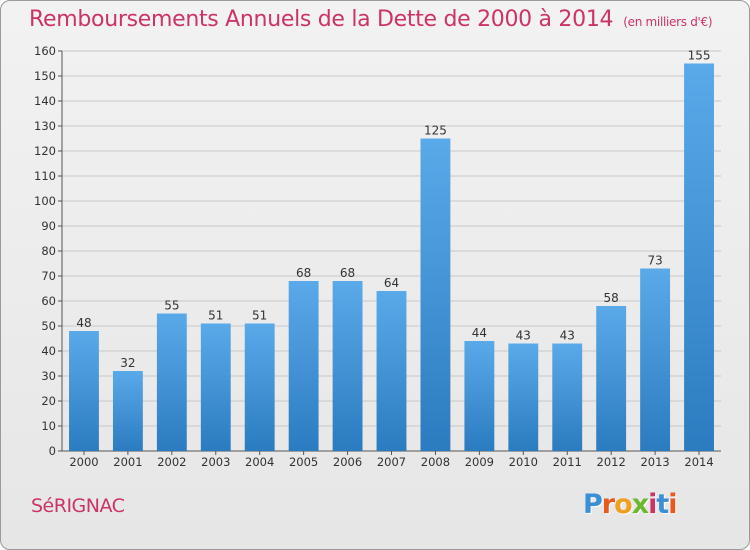  Describe the element at coordinates (48, 226) in the screenshot. I see `y-tick-label: 90` at that location.